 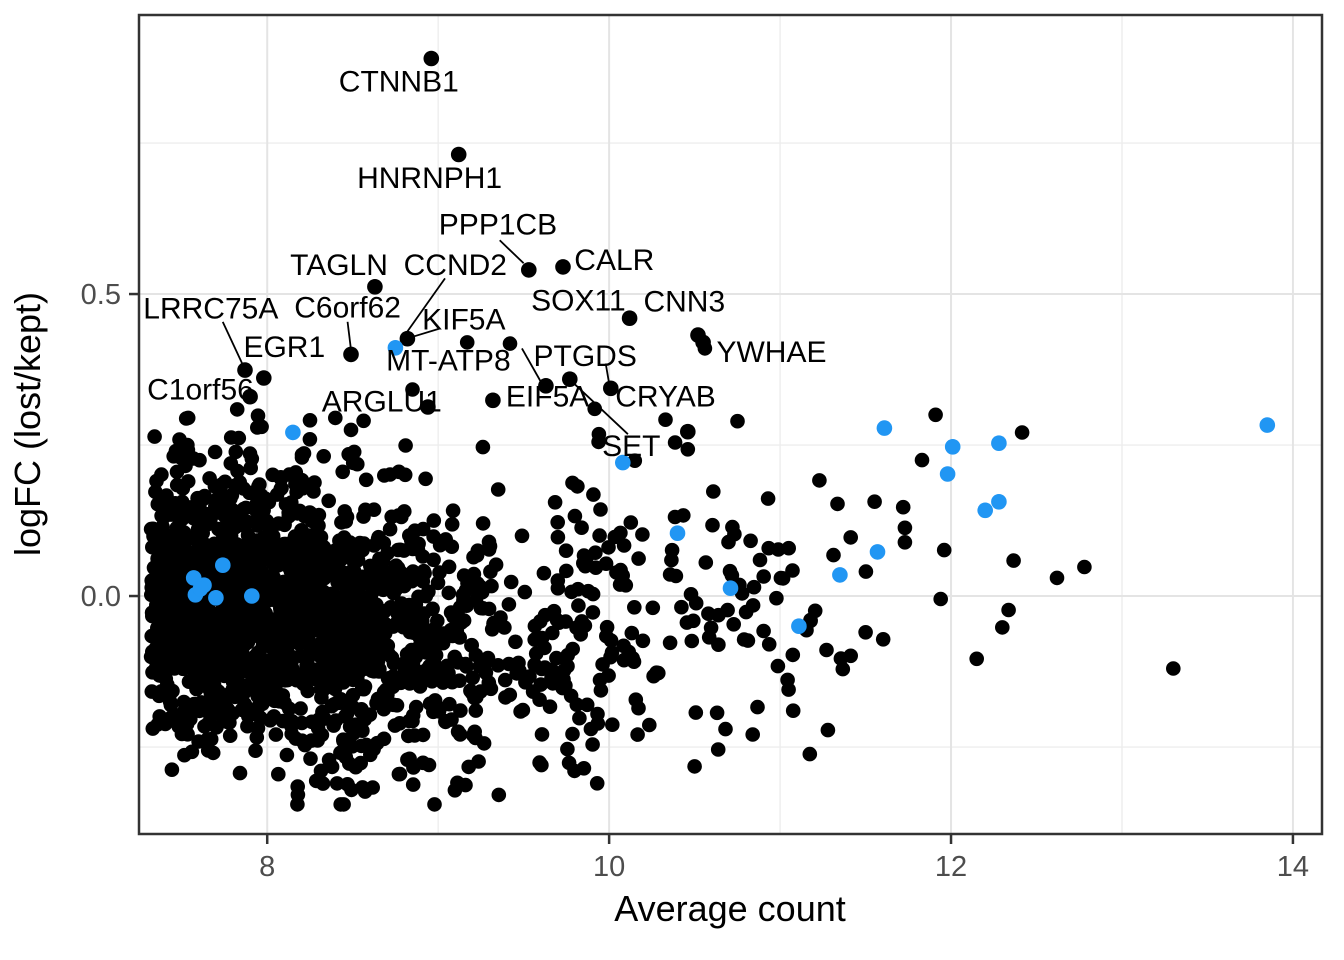 What do you see at coordinates (27, 424) in the screenshot?
I see `y-axis-title: logFC (lost/kept)` at bounding box center [27, 424].